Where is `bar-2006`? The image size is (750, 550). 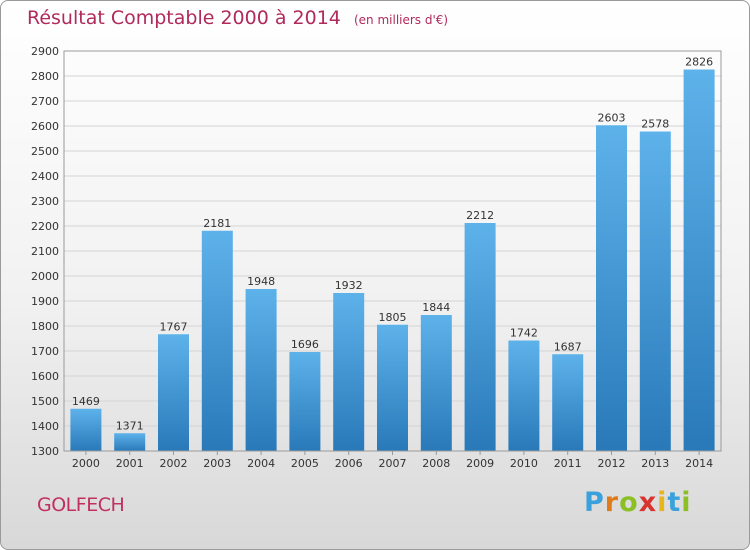 bar-2006 is located at coordinates (349, 372).